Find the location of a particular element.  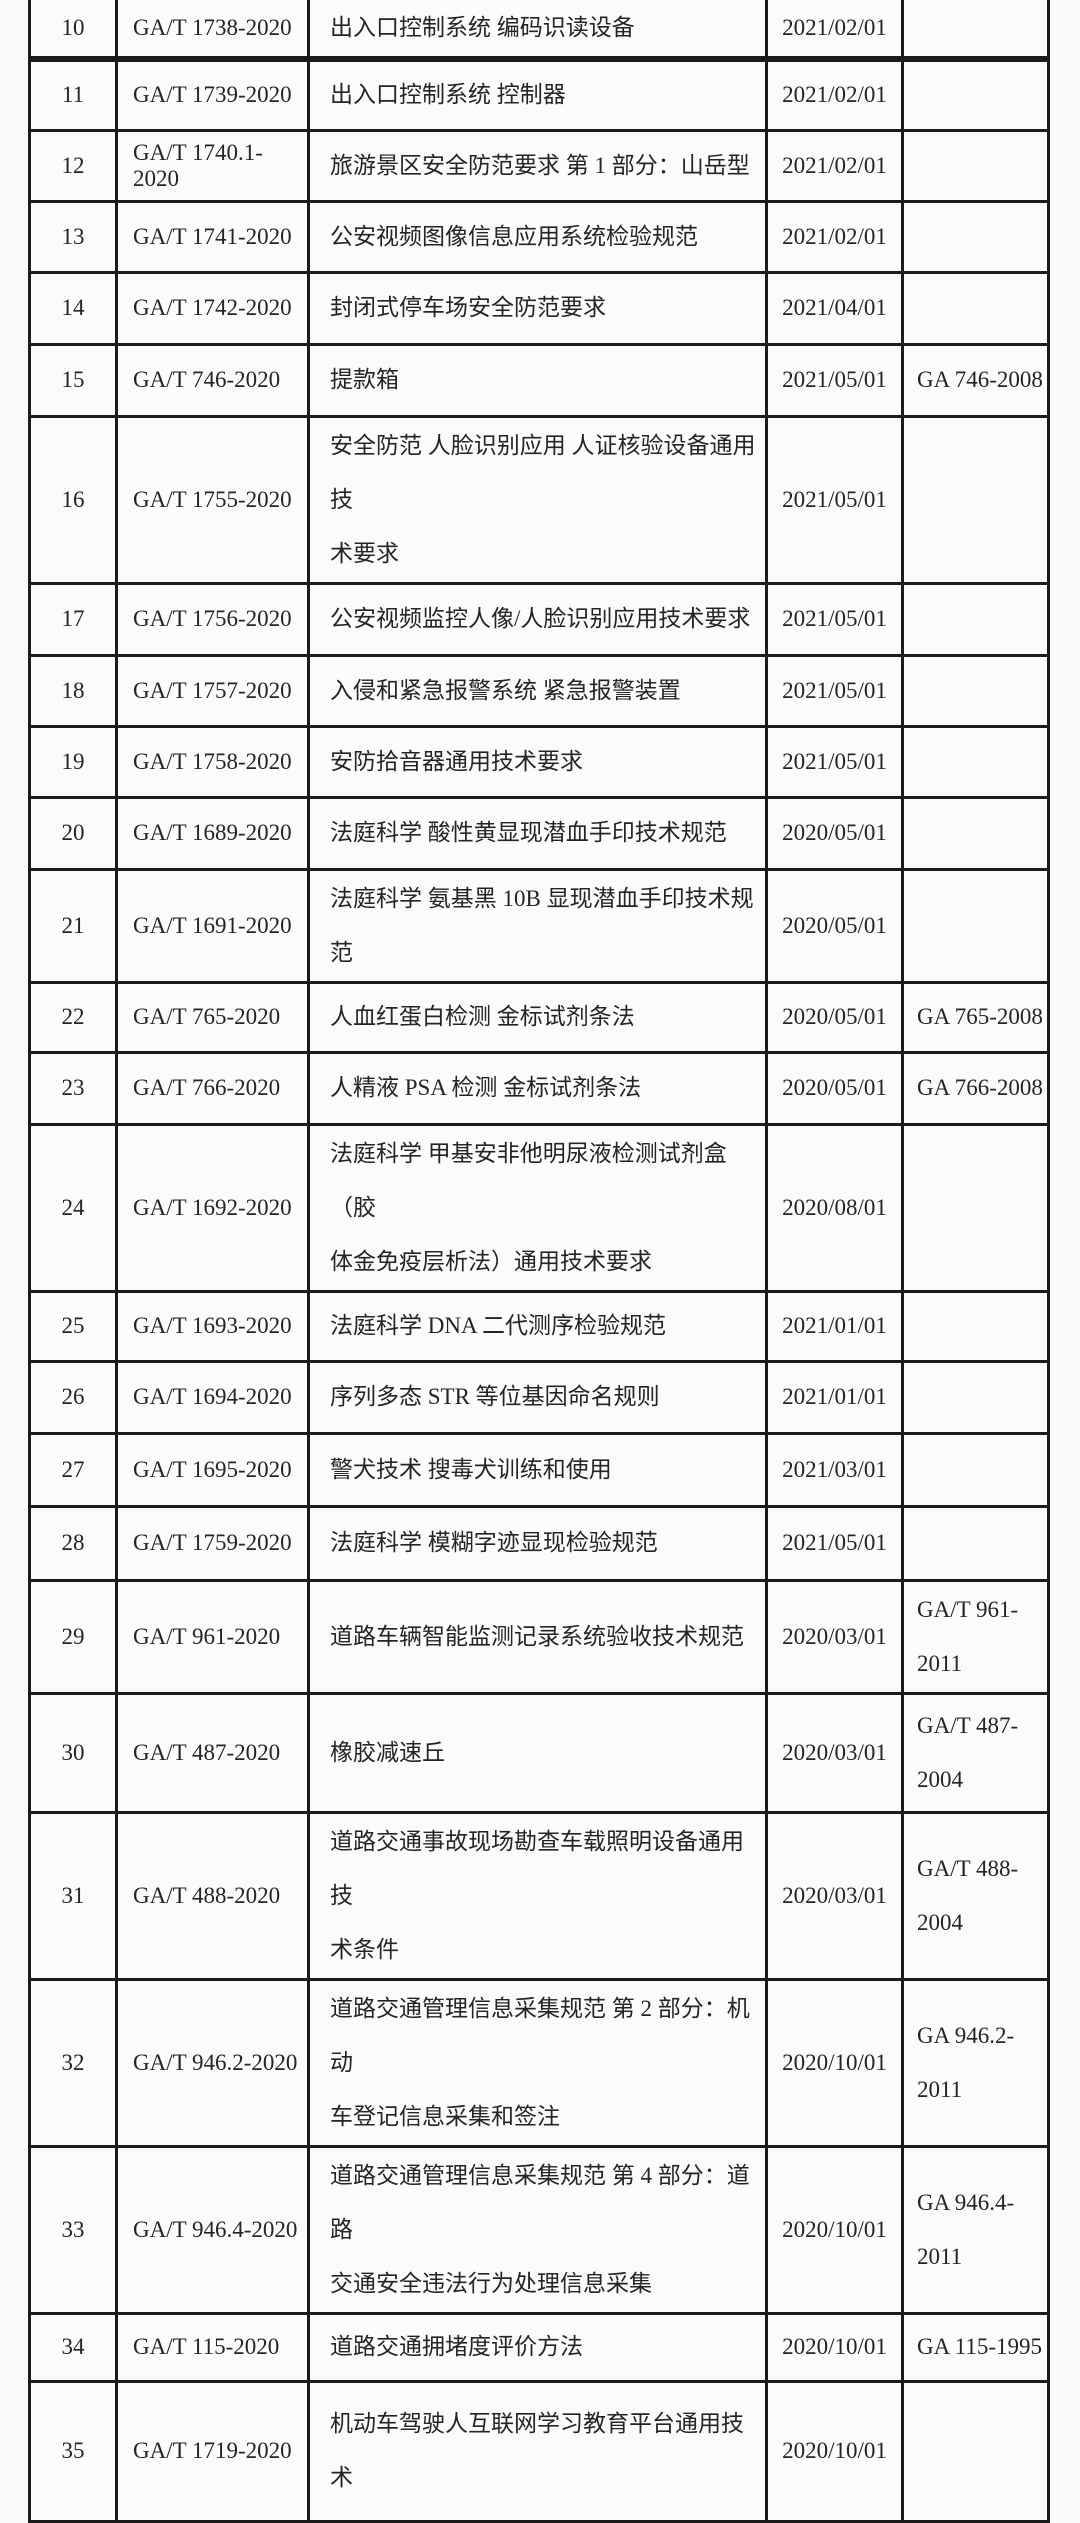

row-number-cell: 35 is located at coordinates (73, 2451).